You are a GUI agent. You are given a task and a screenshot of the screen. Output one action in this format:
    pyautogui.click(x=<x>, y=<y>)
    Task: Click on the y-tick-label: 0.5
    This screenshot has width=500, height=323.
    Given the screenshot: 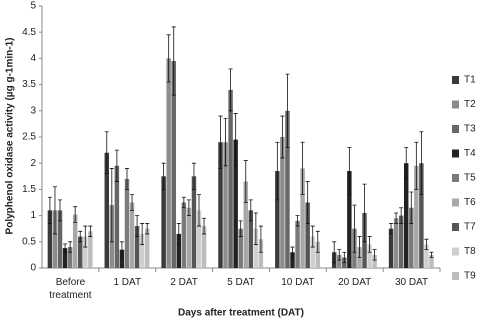 What is the action you would take?
    pyautogui.click(x=29, y=241)
    